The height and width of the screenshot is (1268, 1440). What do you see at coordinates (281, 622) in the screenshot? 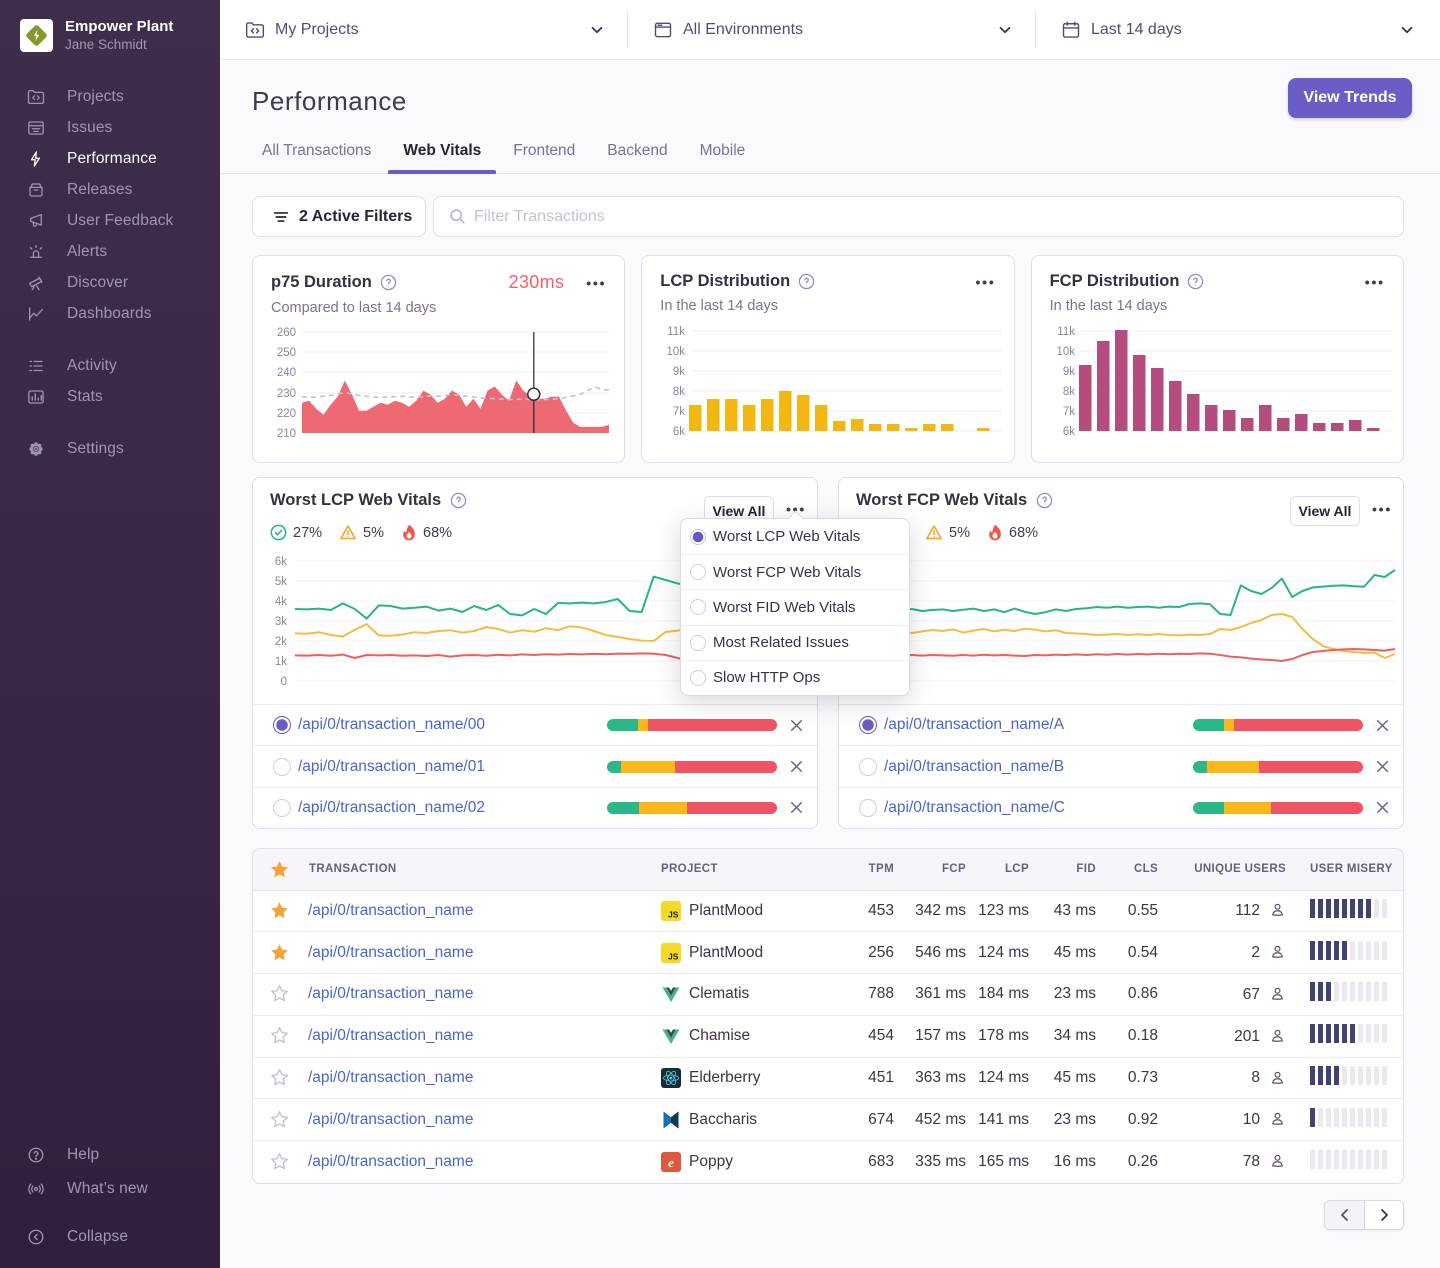
I see `svg-text: 3k` at bounding box center [281, 622].